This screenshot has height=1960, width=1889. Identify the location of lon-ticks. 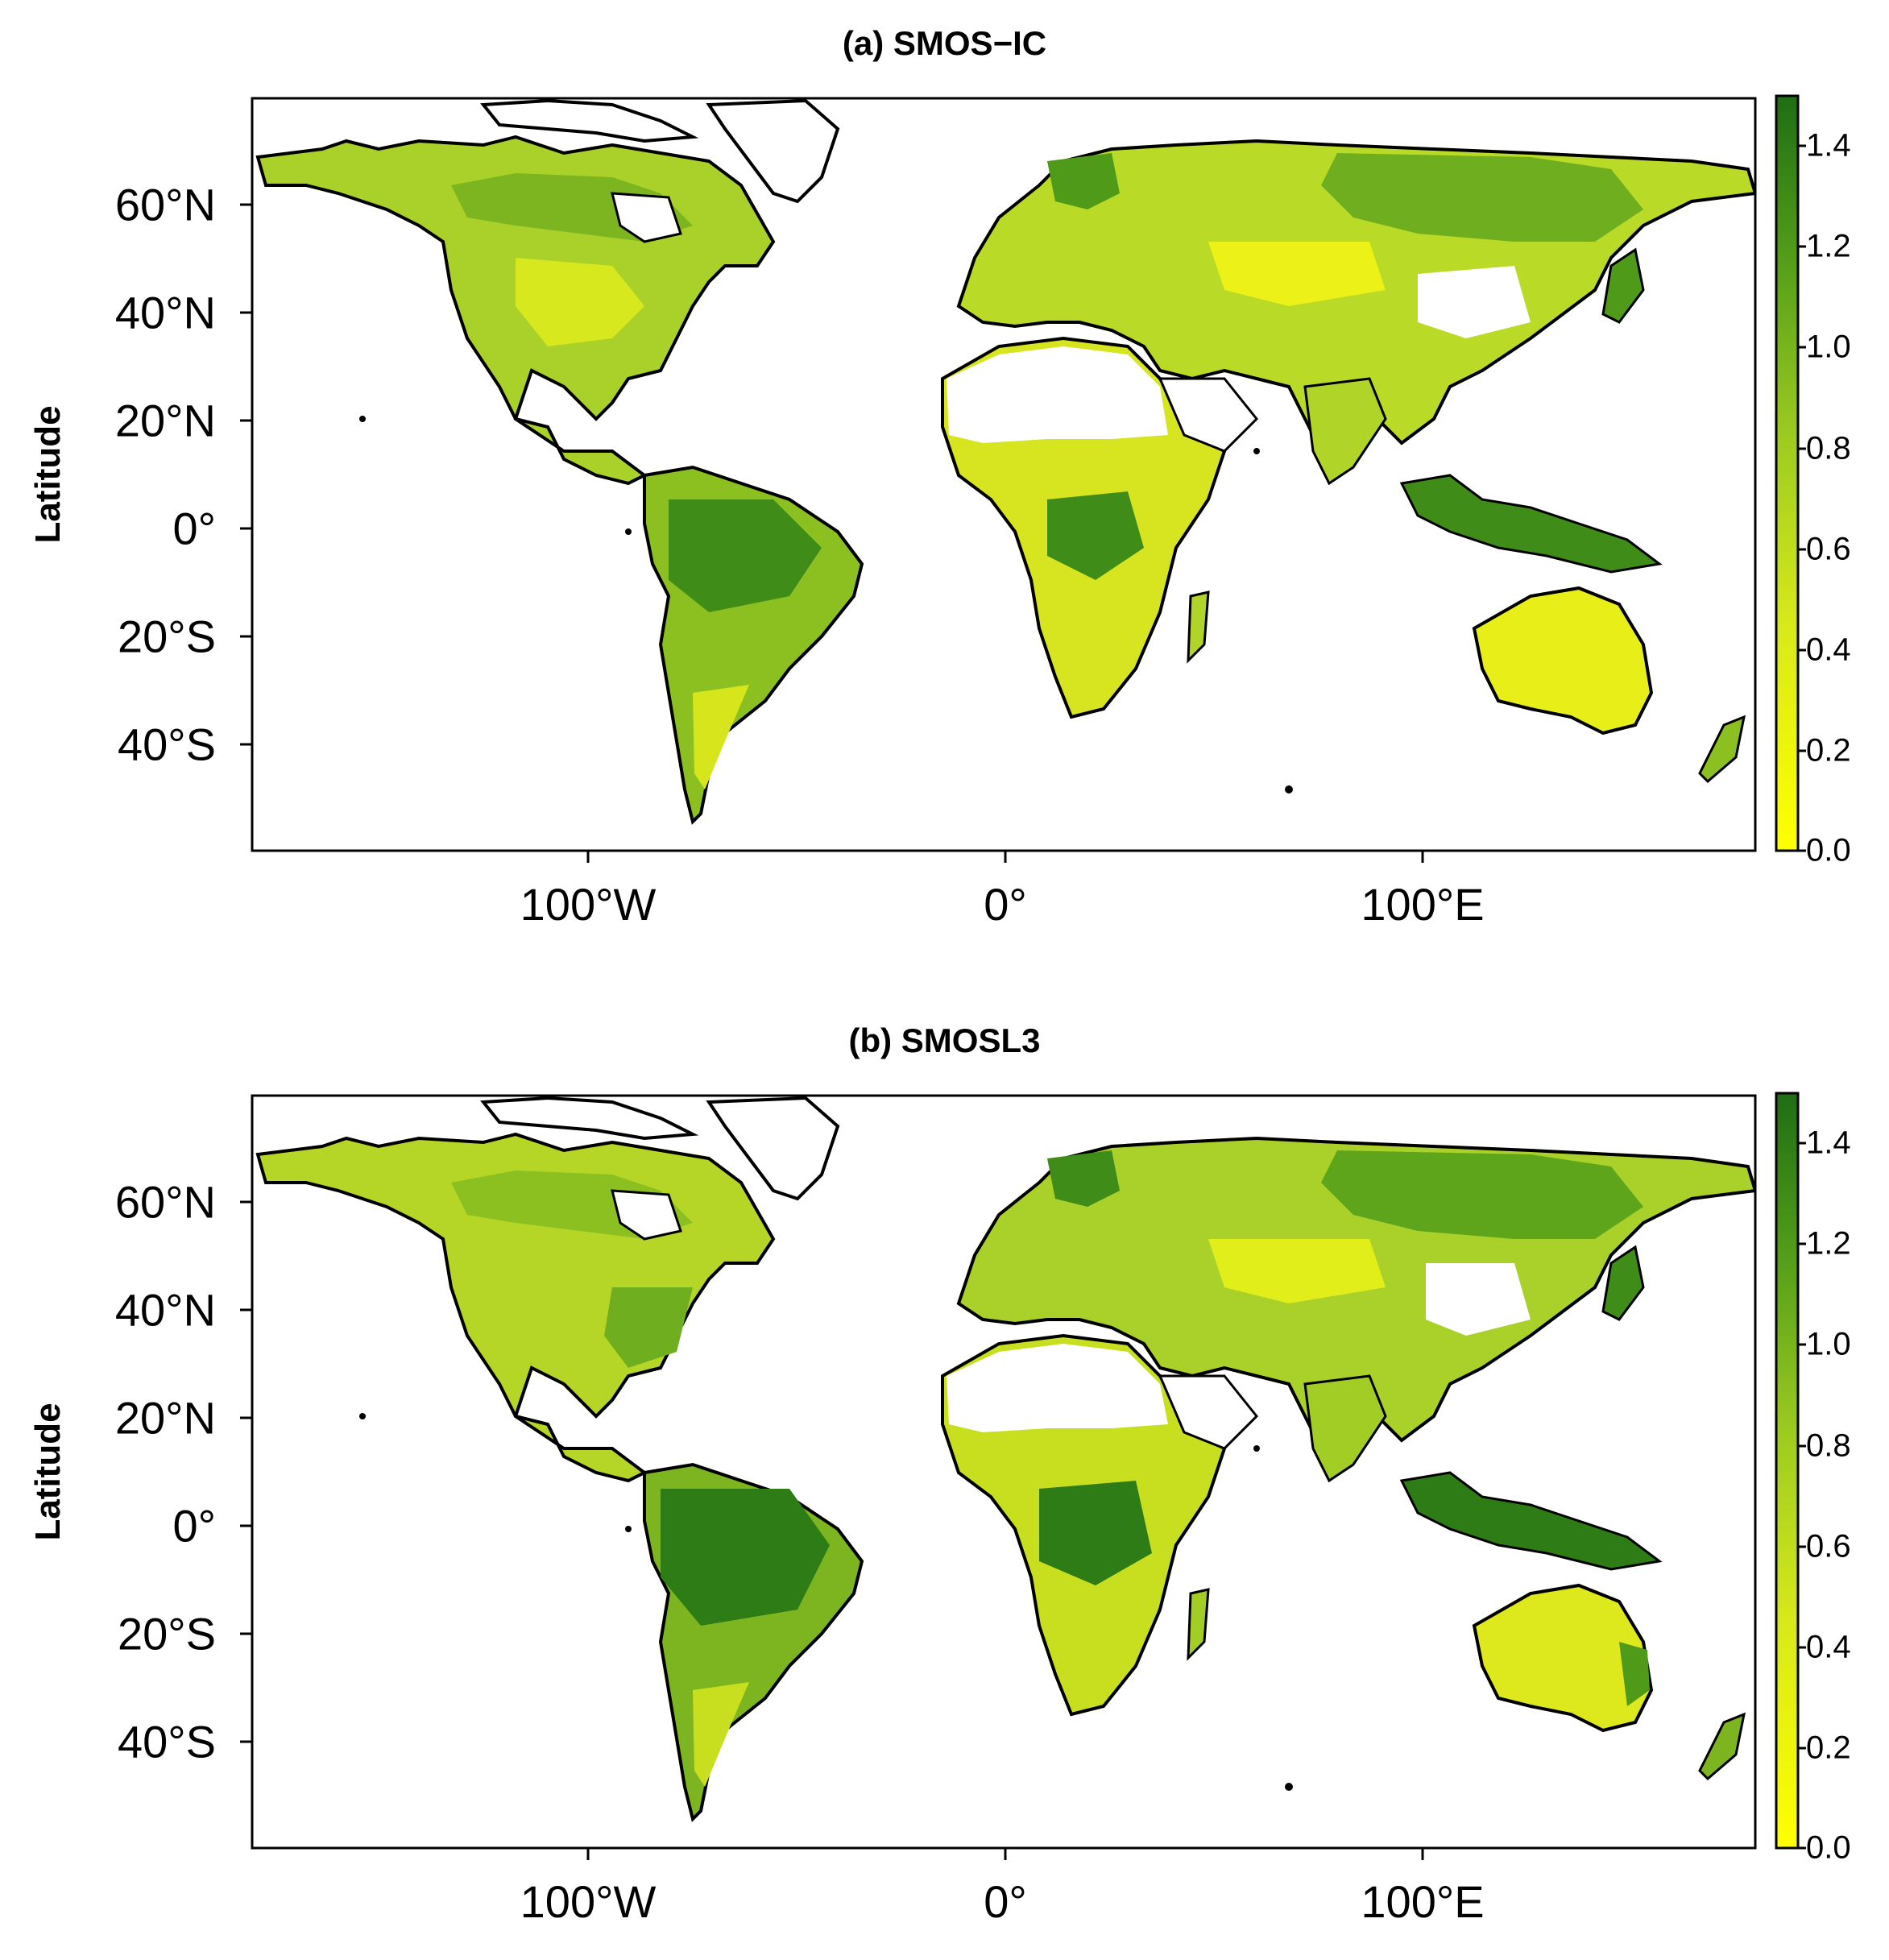
(1005, 857).